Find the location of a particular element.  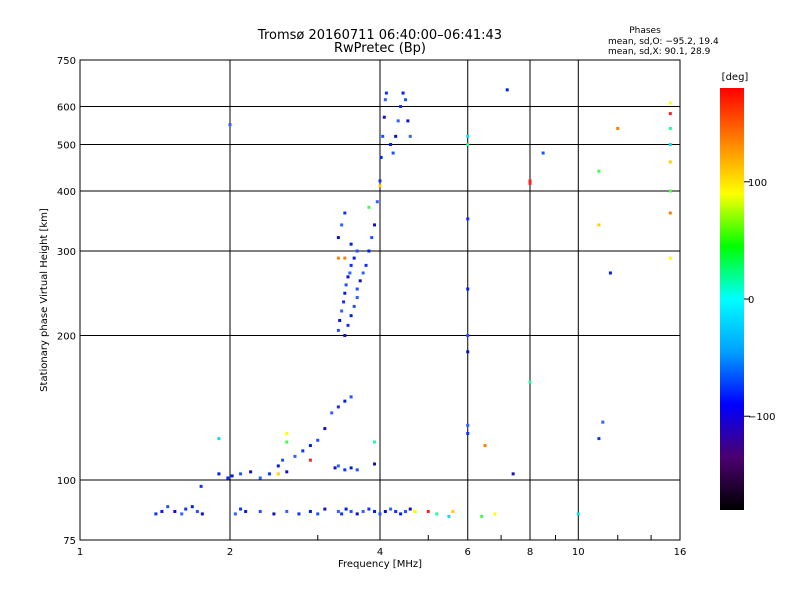

colorbar-ticks: 100 0 −100 is located at coordinates (759, 300).